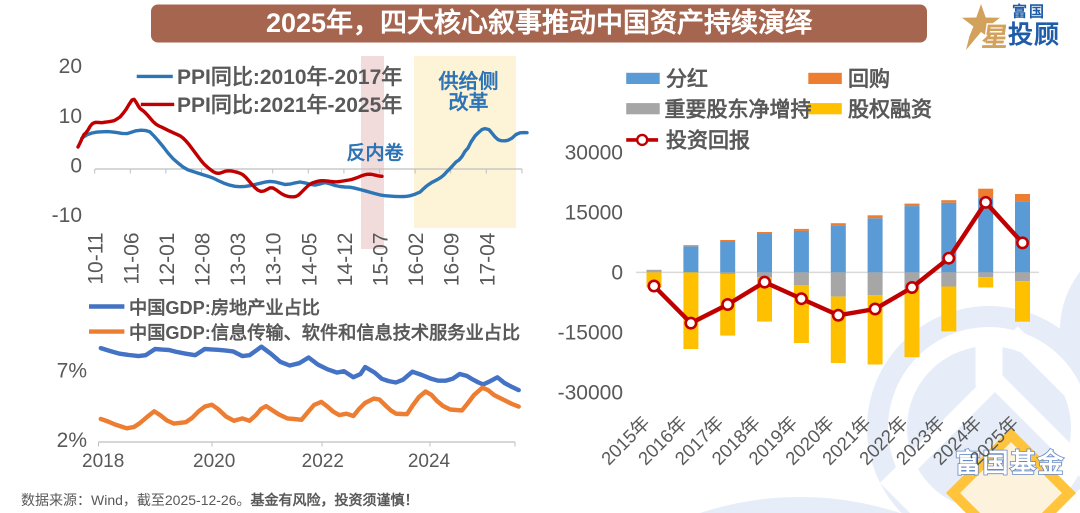  Describe the element at coordinates (167, 260) in the screenshot. I see `svg-text: 12-01` at that location.